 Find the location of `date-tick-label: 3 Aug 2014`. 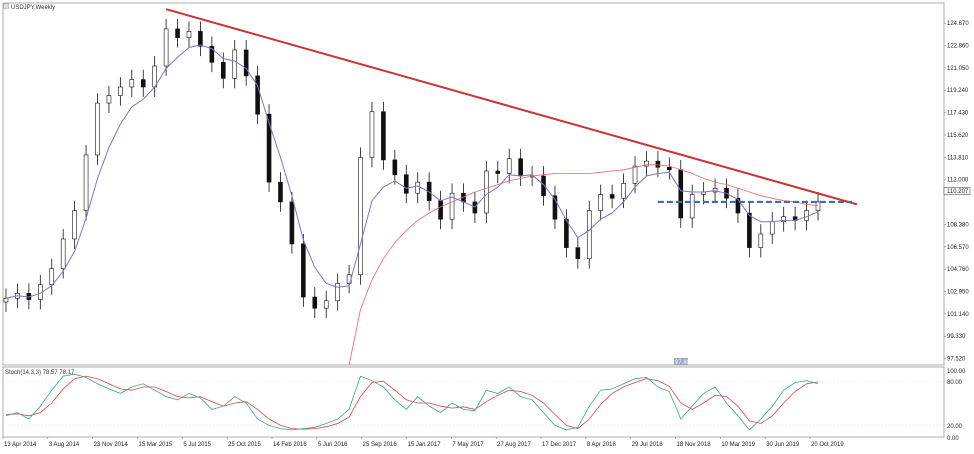

date-tick-label: 3 Aug 2014 is located at coordinates (64, 445).